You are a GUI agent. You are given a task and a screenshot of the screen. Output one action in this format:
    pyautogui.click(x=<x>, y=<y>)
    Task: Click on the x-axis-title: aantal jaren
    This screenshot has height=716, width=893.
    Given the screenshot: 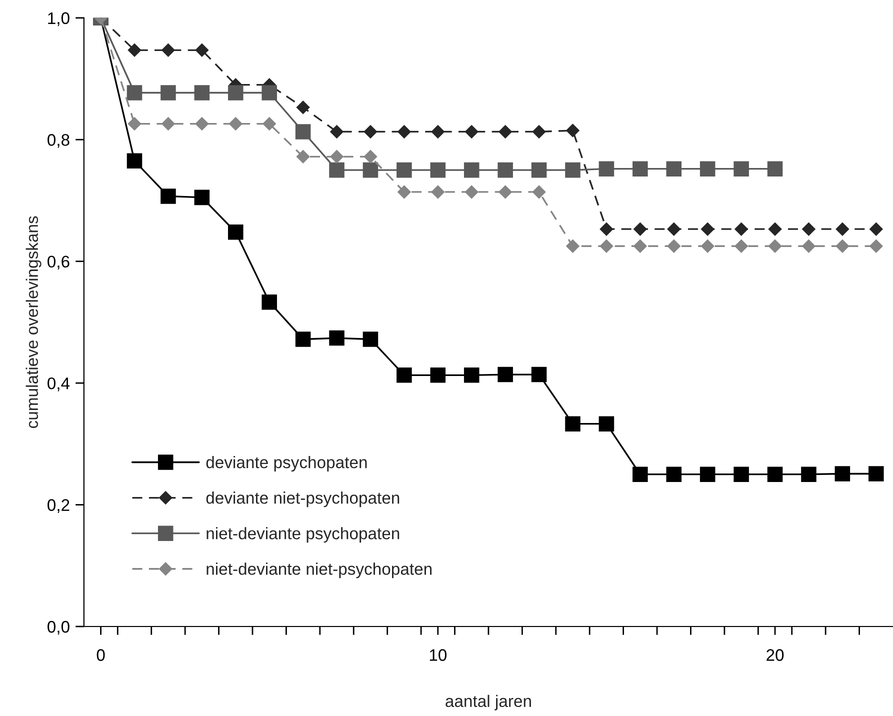 What is the action you would take?
    pyautogui.click(x=488, y=702)
    